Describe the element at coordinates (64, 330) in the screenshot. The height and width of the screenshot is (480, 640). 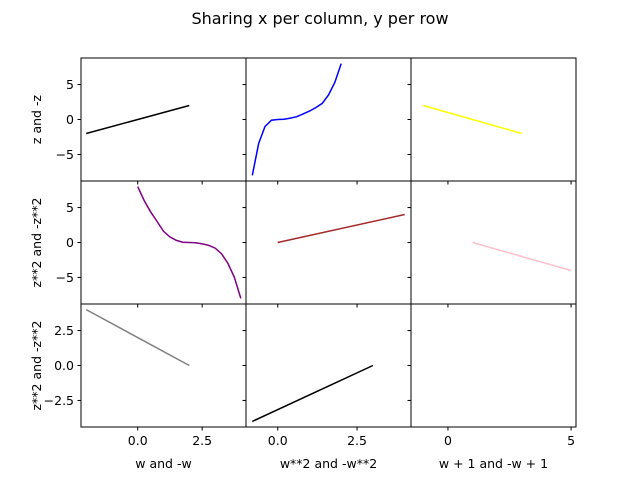
I see `y-tick-label: 2.5` at that location.